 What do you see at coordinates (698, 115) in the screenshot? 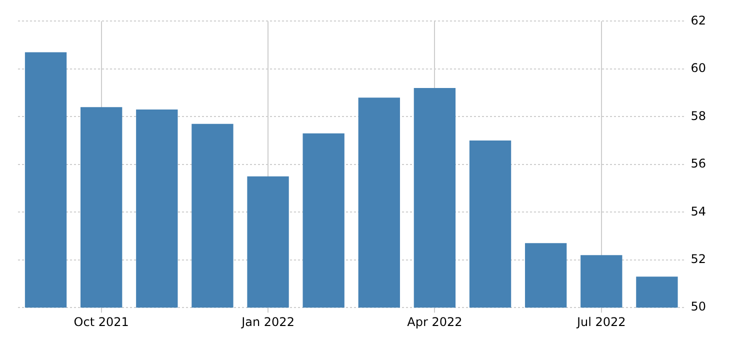
I see `y-tick-label: 58` at bounding box center [698, 115].